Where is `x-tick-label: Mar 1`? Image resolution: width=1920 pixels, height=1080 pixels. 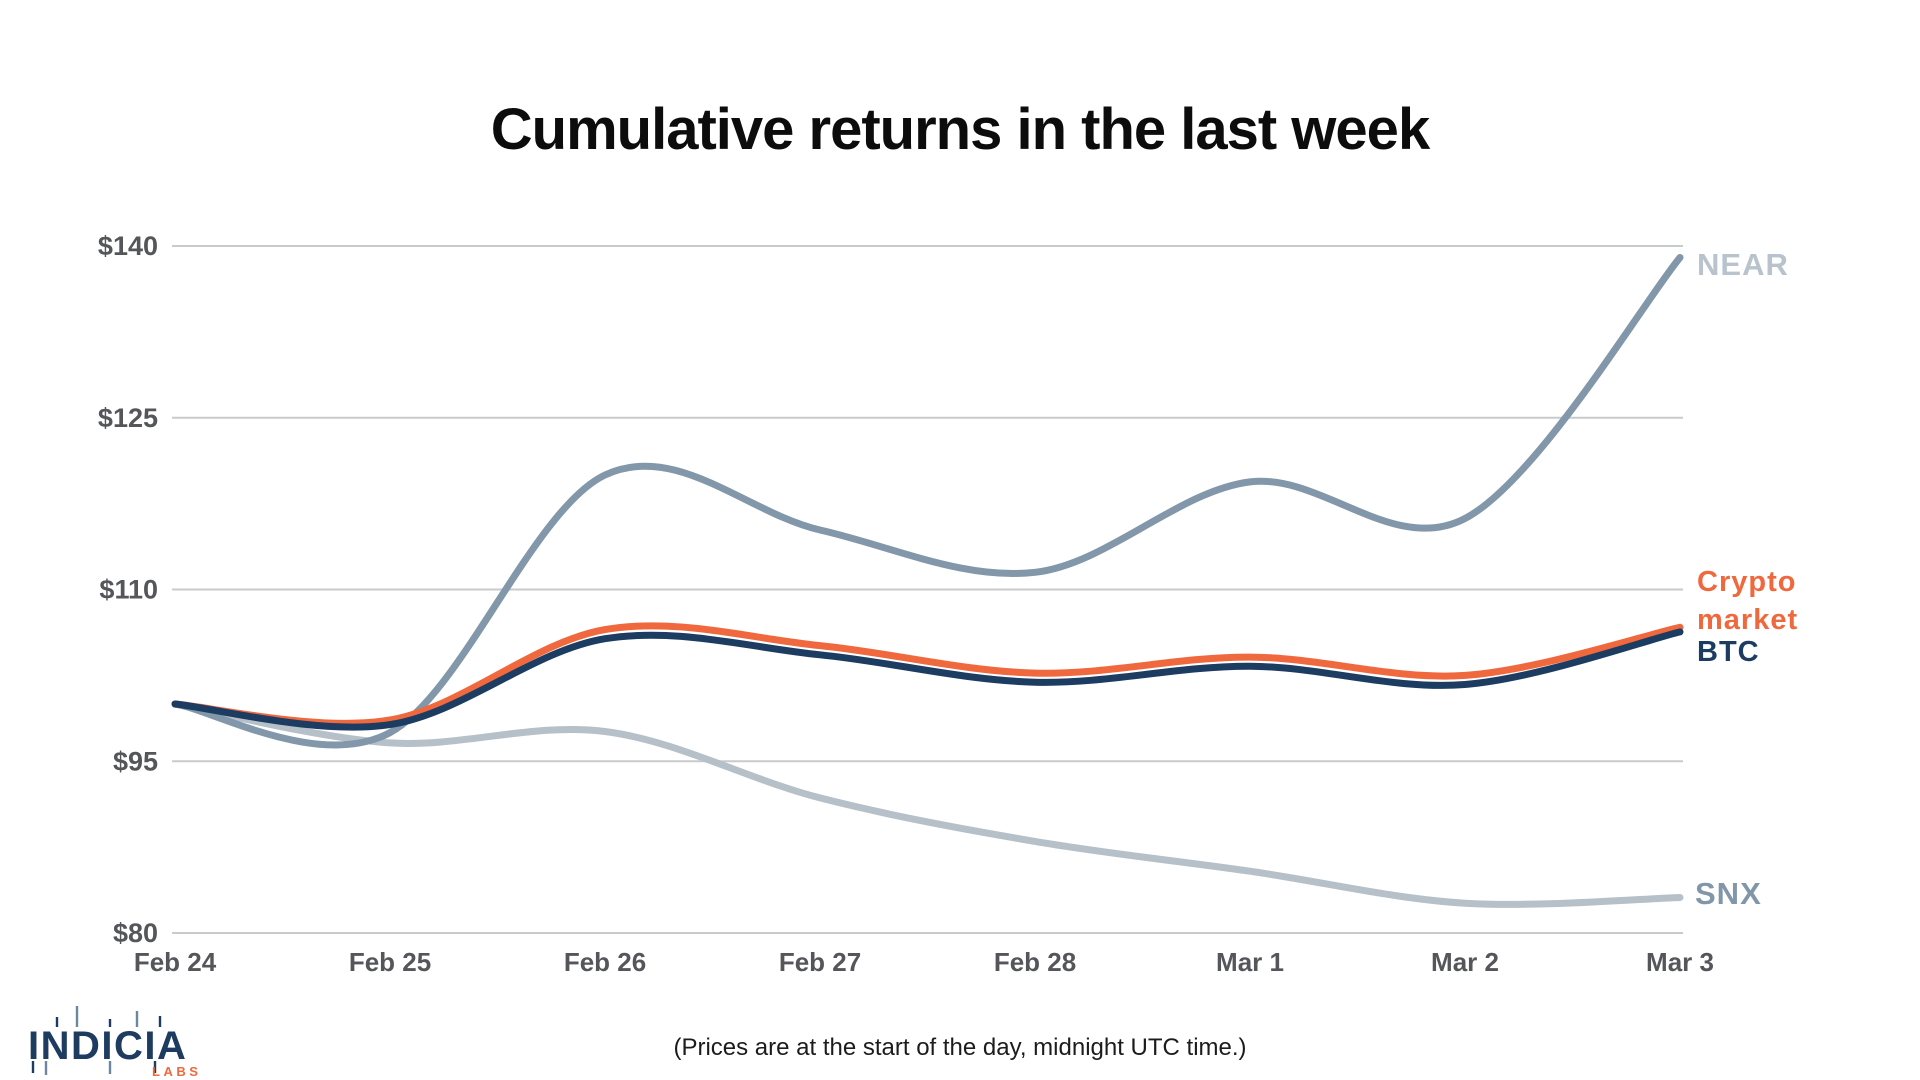
x-tick-label: Mar 1 is located at coordinates (1250, 962).